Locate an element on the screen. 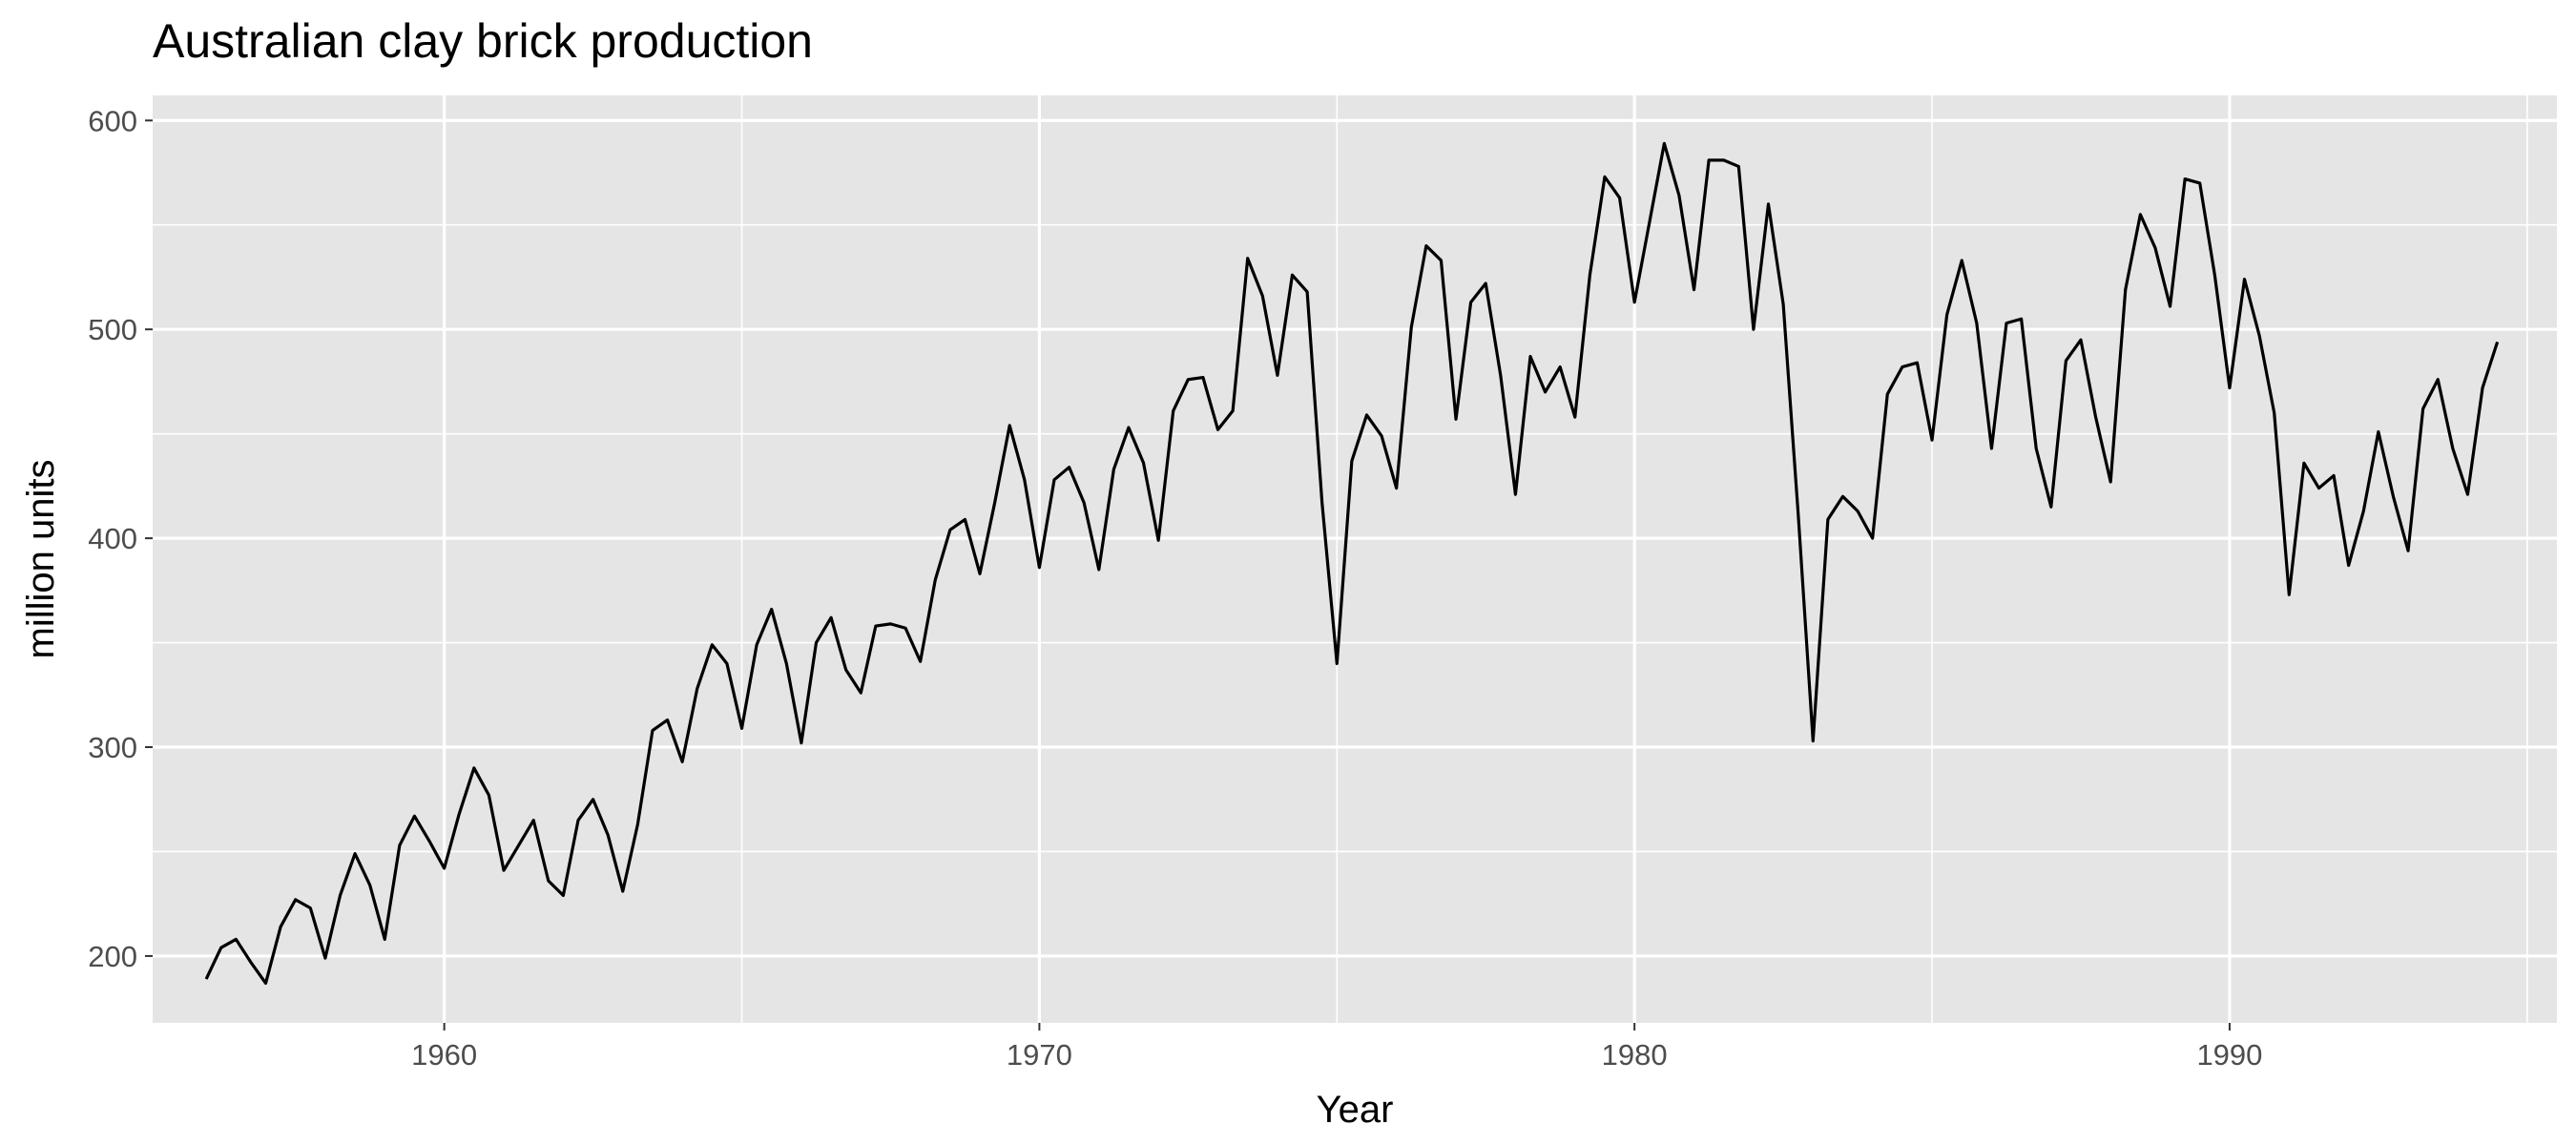 Image resolution: width=2576 pixels, height=1145 pixels. y-tick-label: 200 is located at coordinates (112, 957).